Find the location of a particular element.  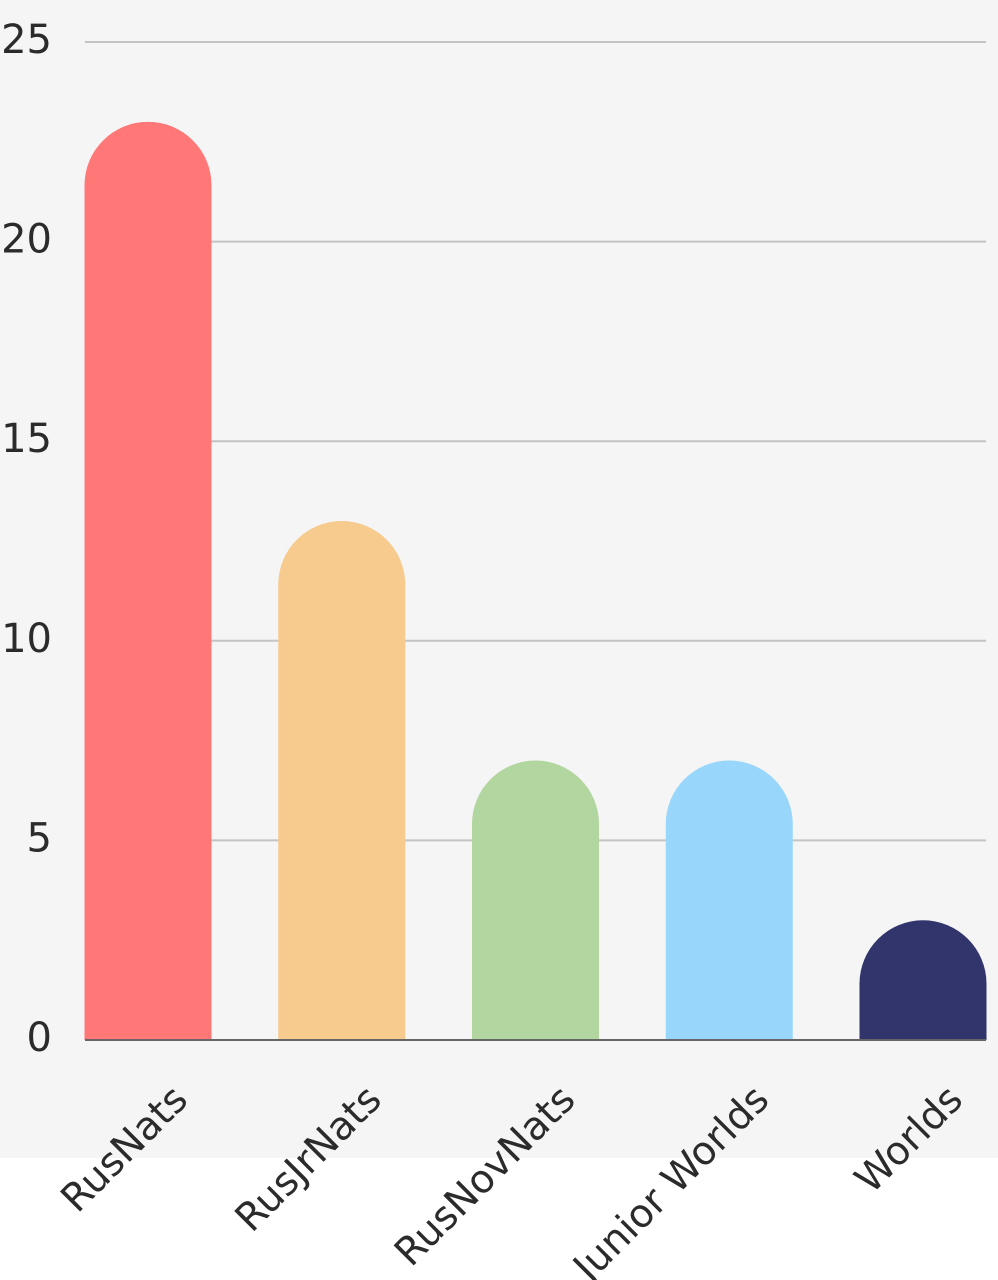

bar-rusjrnats is located at coordinates (342, 780).